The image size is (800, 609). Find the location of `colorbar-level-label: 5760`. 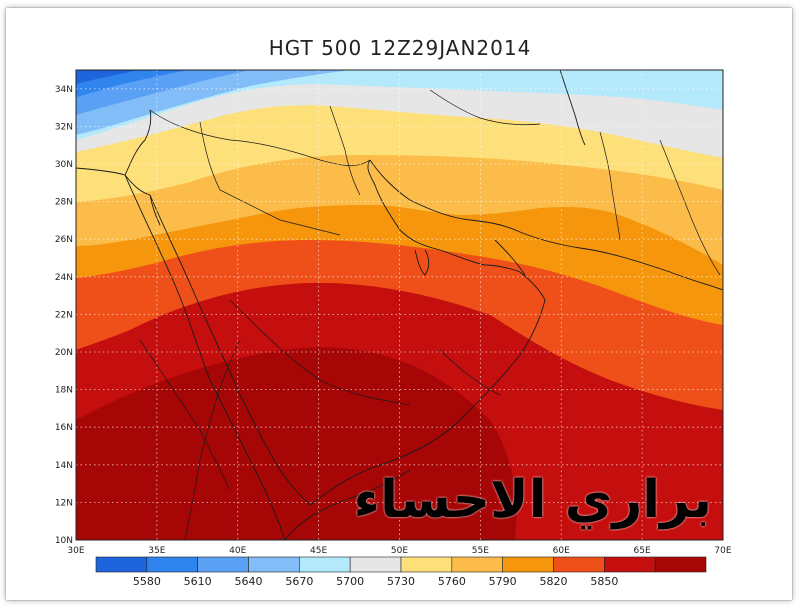

colorbar-level-label: 5760 is located at coordinates (451, 581).